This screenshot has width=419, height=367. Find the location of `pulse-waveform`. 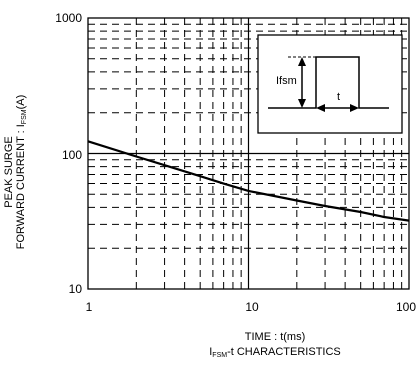

pulse-waveform is located at coordinates (328, 82).